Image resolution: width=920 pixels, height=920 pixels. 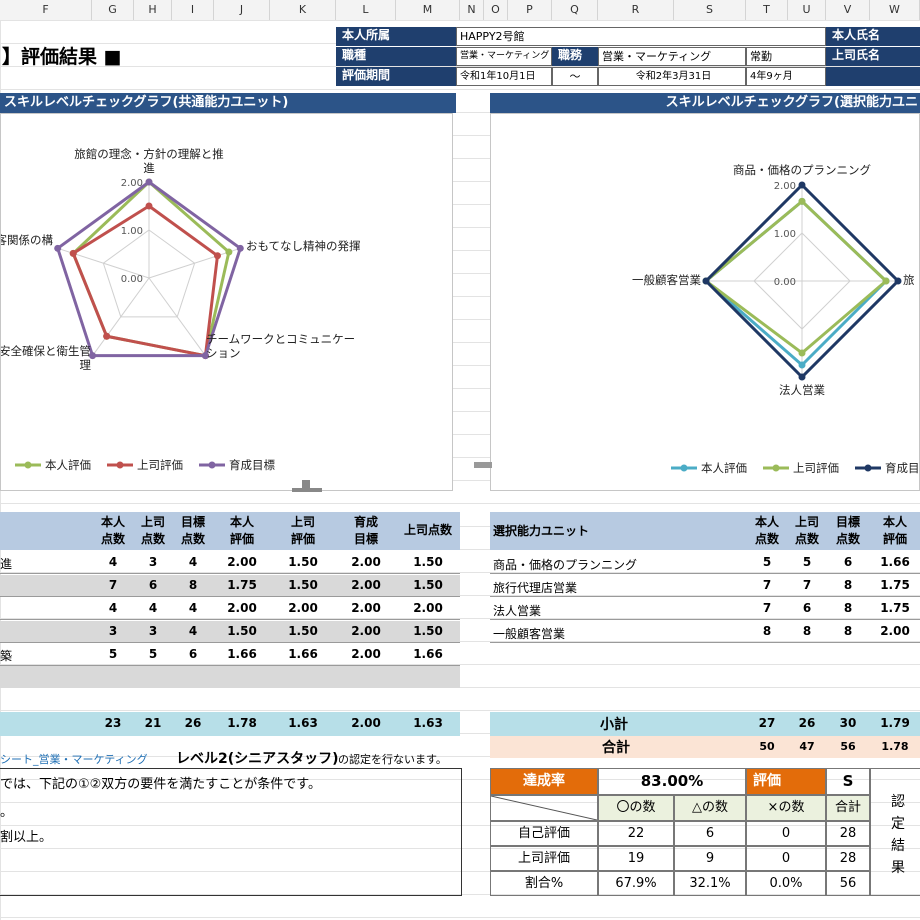 What do you see at coordinates (303, 10) in the screenshot?
I see `column-header-k: K` at bounding box center [303, 10].